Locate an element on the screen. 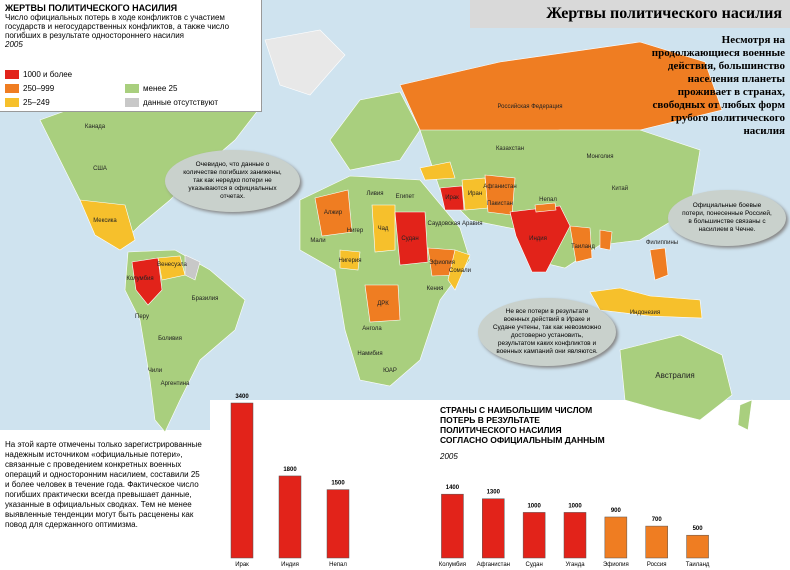 The height and width of the screenshot is (570, 790). country-label: Нигерия is located at coordinates (349, 261).